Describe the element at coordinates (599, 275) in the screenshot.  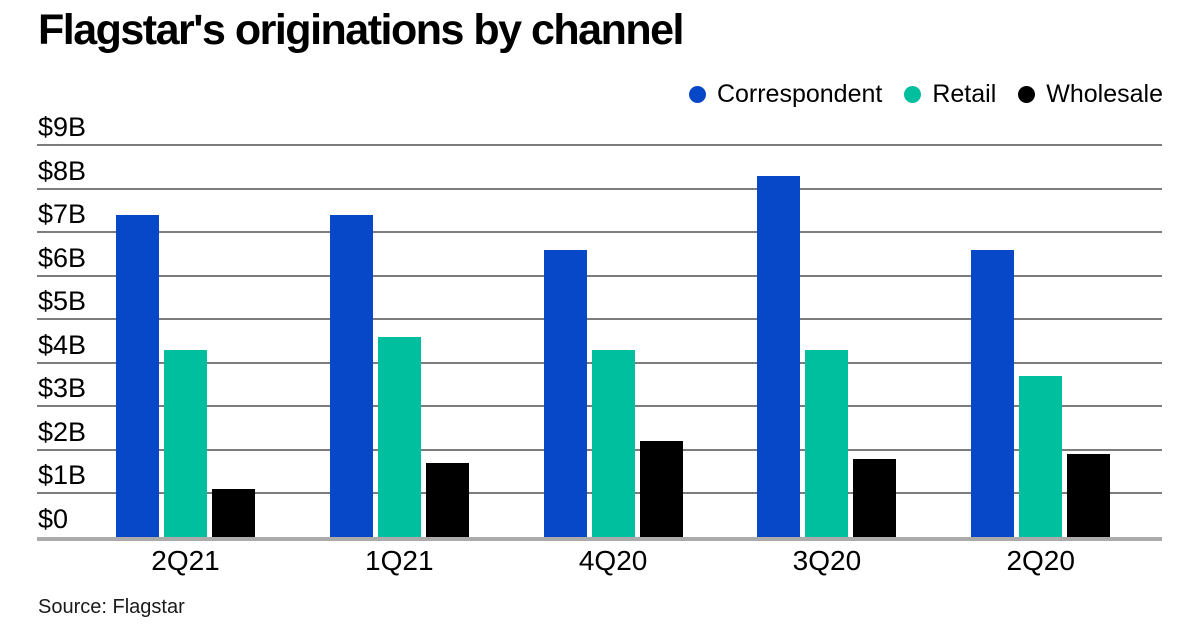
I see `gridline-6b` at that location.